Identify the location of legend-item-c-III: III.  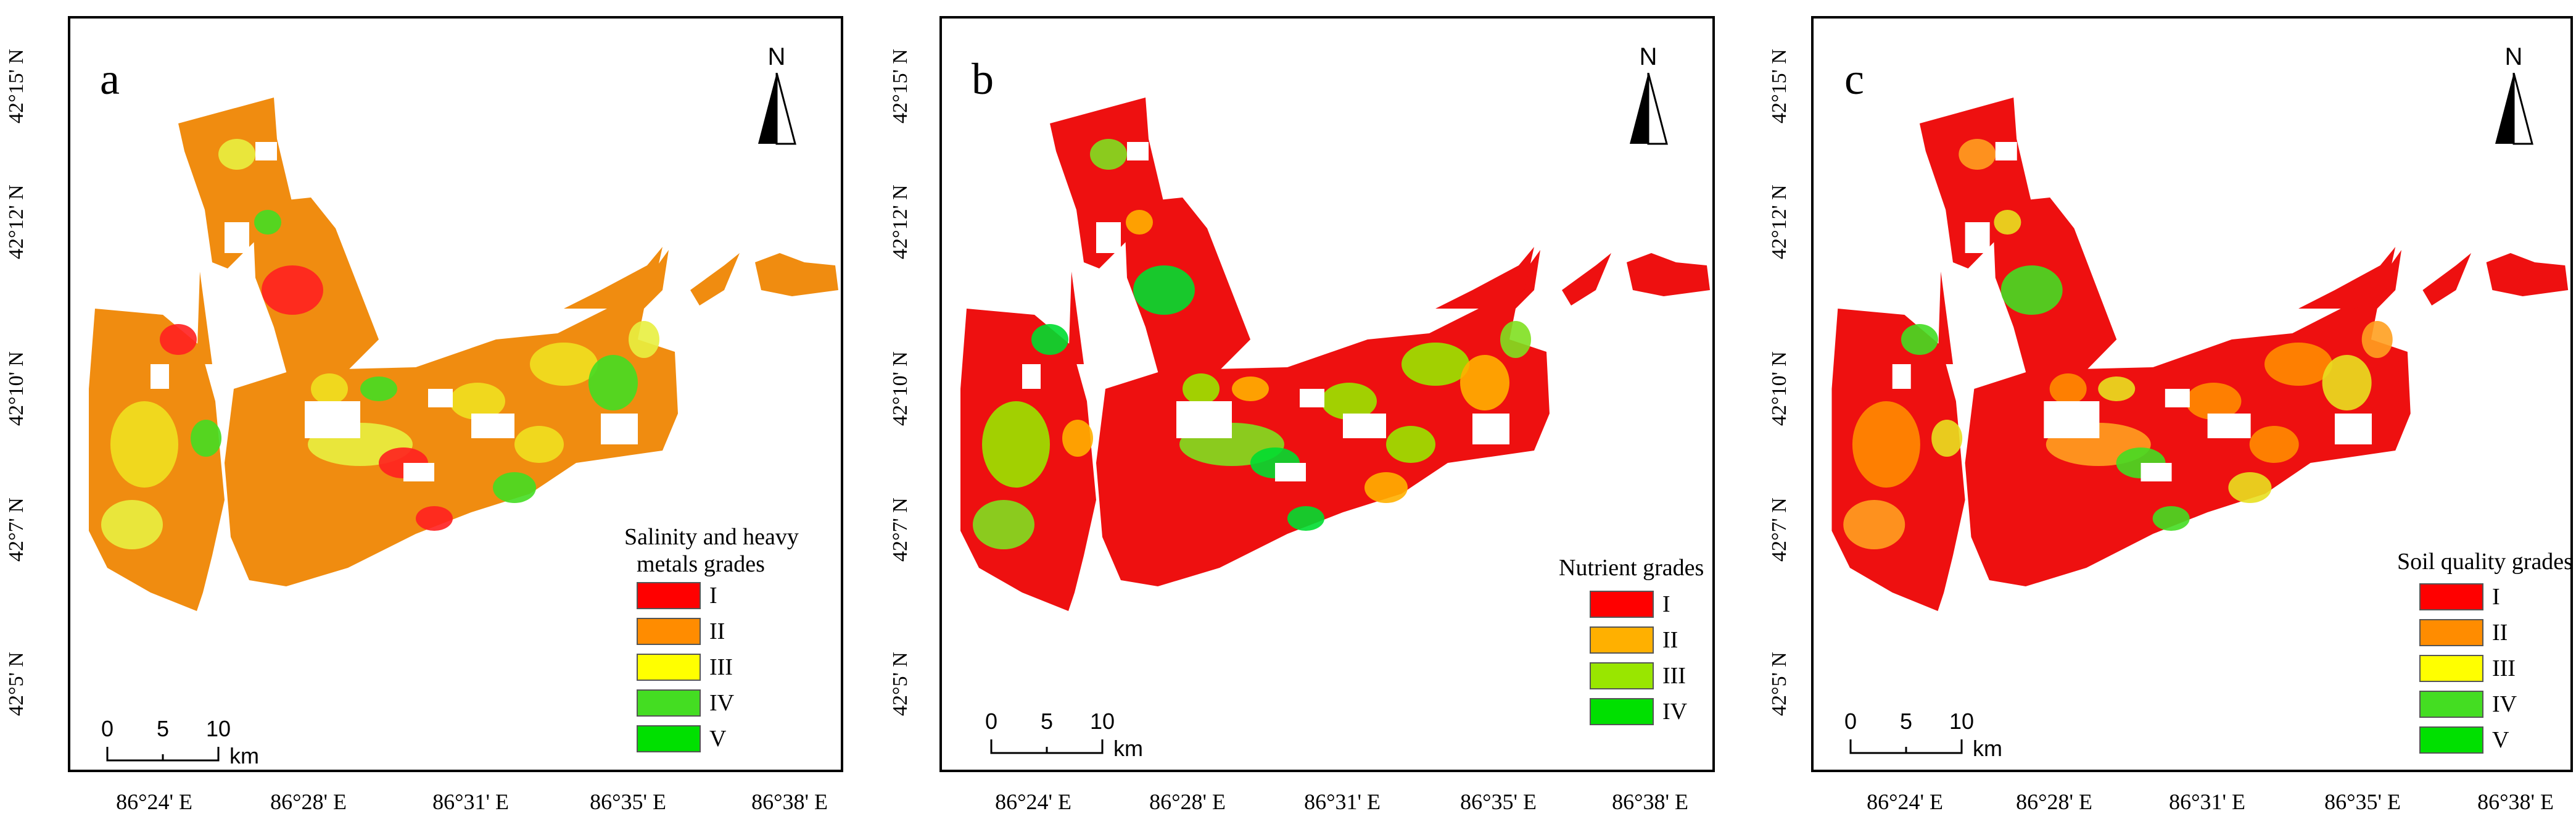
(2494, 668).